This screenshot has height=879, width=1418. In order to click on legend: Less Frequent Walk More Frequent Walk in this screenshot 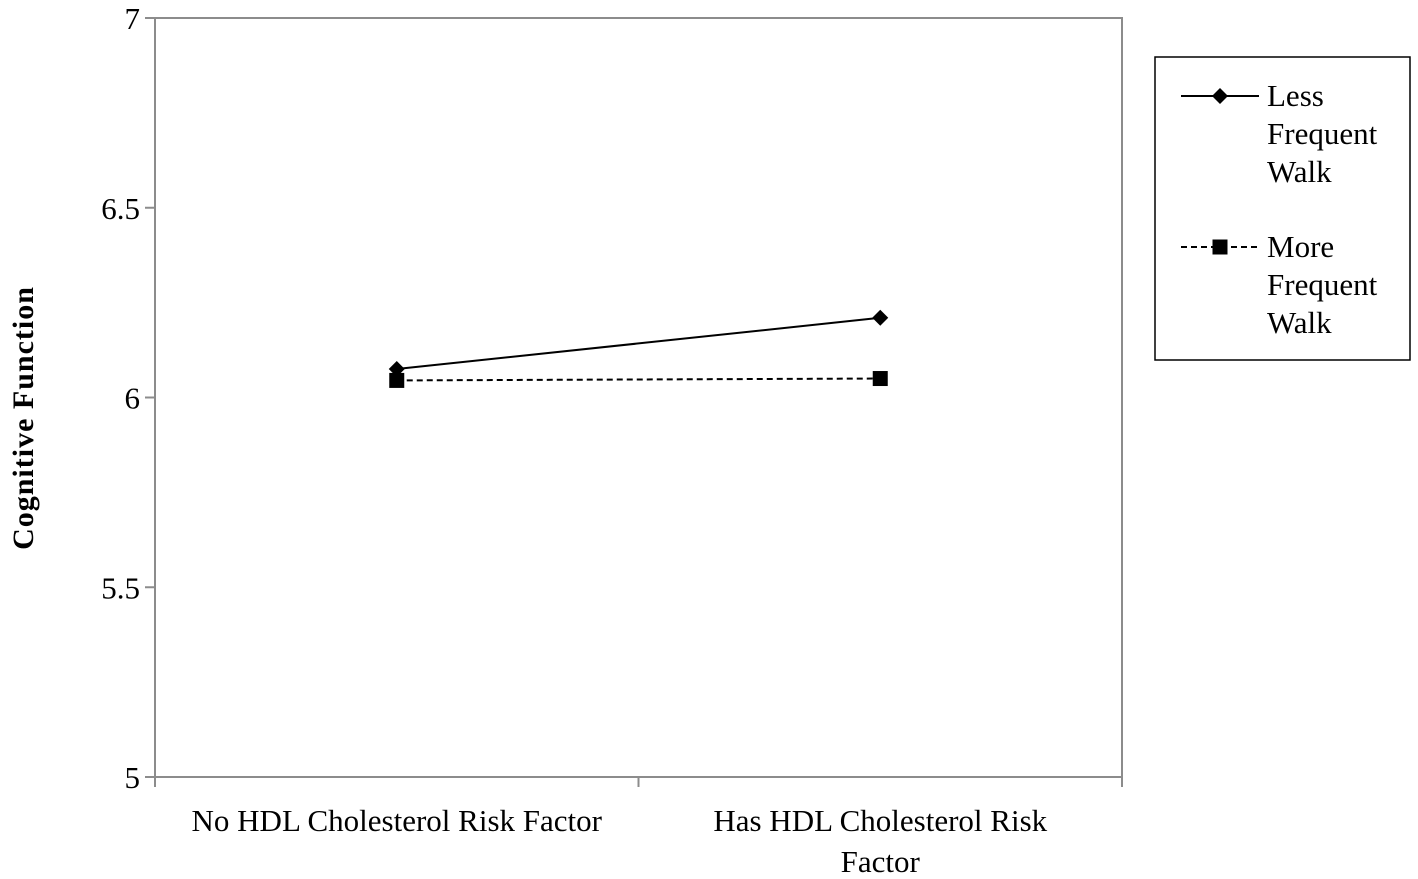, I will do `click(1282, 208)`.